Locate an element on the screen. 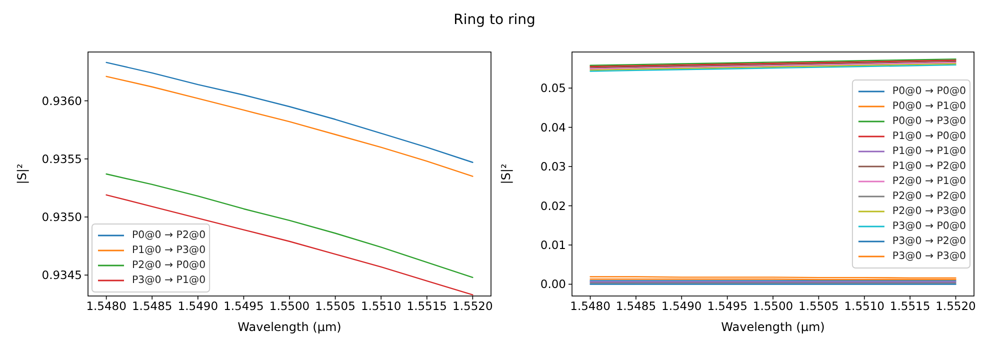  legend-label: P3@0 → P0@0 is located at coordinates (929, 226).